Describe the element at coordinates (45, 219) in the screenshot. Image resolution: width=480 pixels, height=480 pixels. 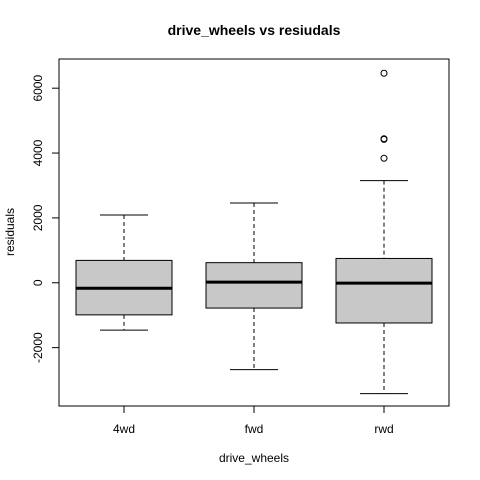
I see `y-axis: -2000 0 2000 4000 6000` at that location.